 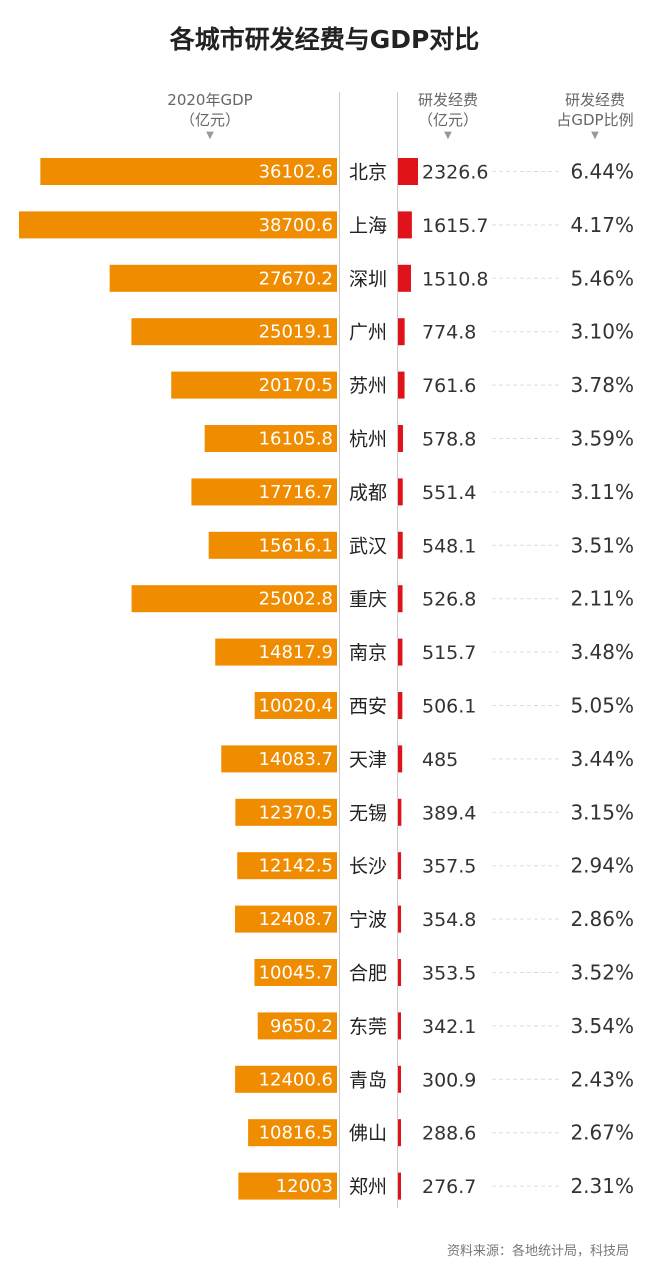 I want to click on divider-left, so click(x=339, y=650).